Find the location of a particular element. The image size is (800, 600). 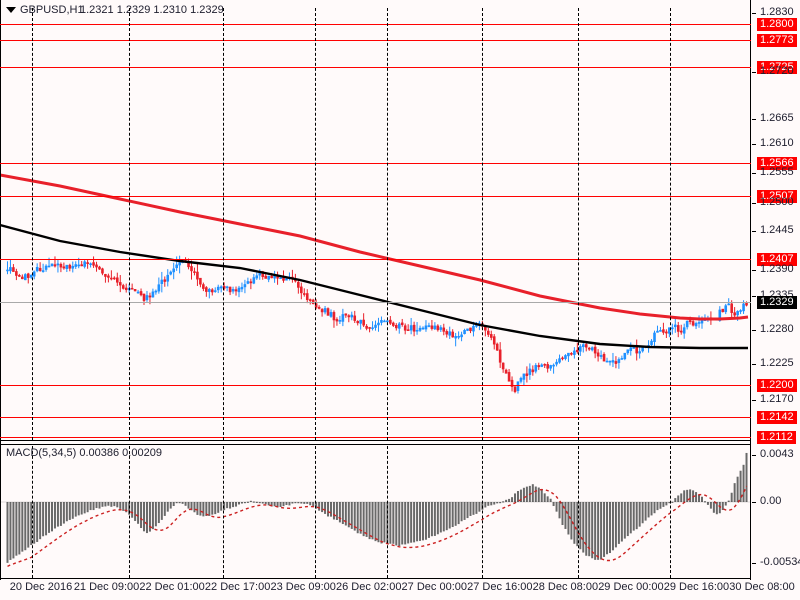

macd-axis-tick-label: 0.0043 is located at coordinates (777, 454).